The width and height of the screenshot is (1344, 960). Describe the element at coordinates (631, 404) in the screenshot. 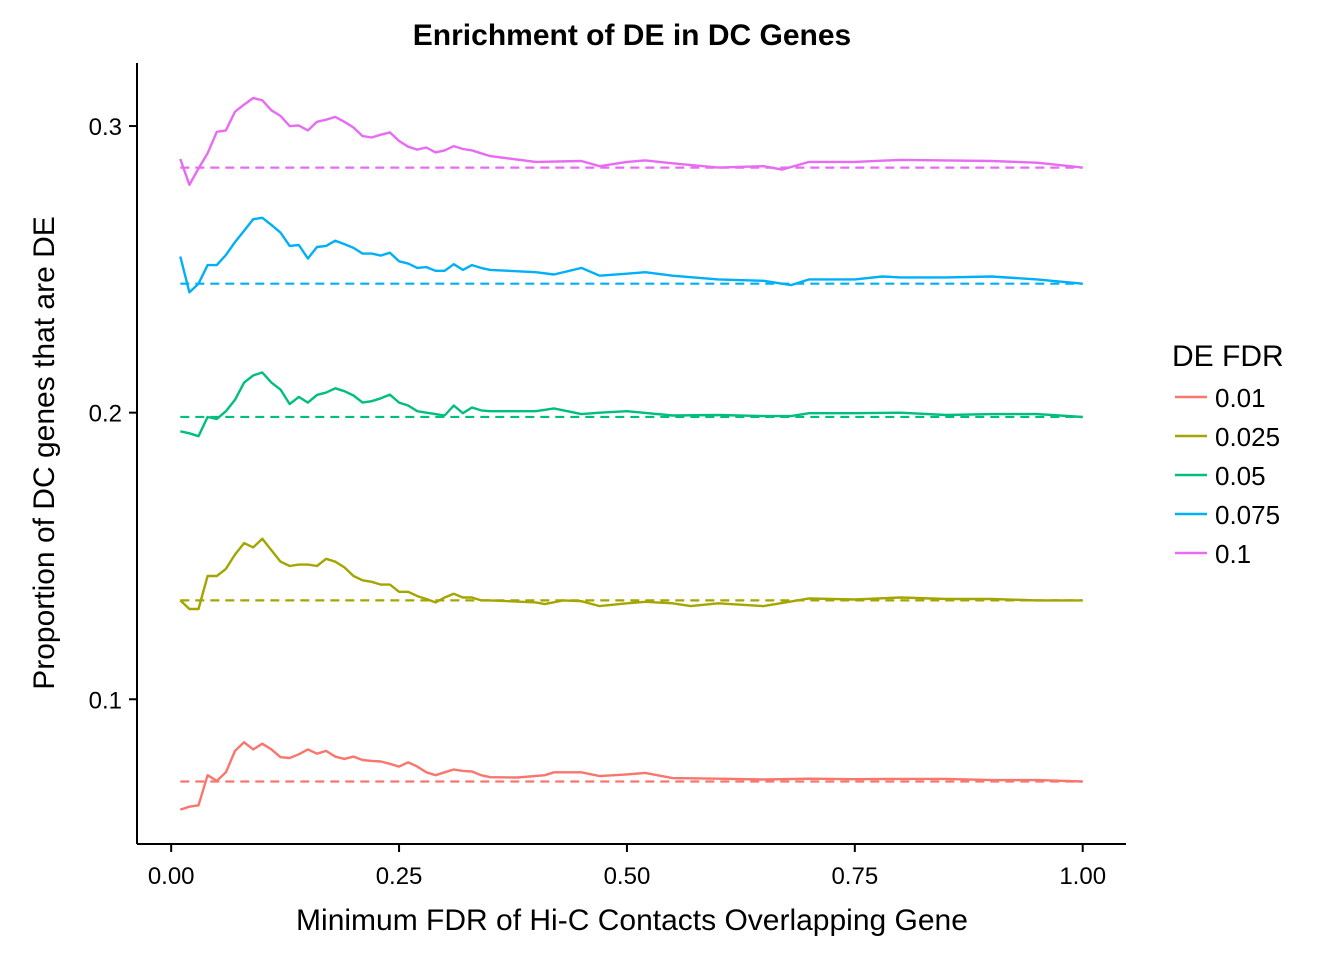

I see `series-line-0.05` at that location.